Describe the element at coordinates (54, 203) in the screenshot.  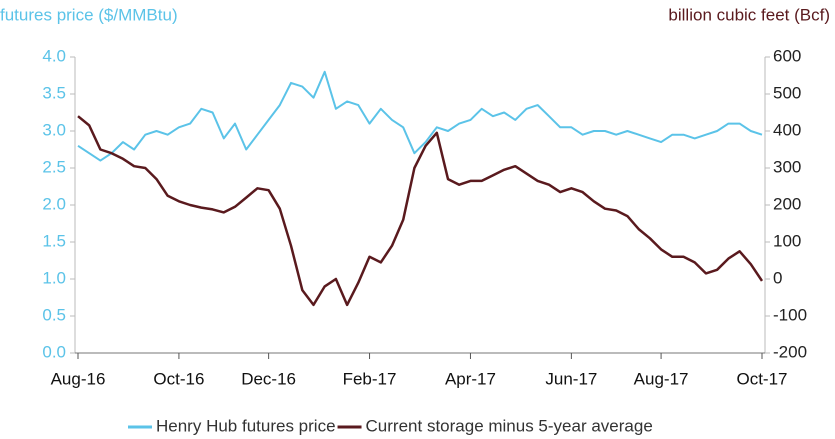
I see `y-tick-label: 2.0` at that location.